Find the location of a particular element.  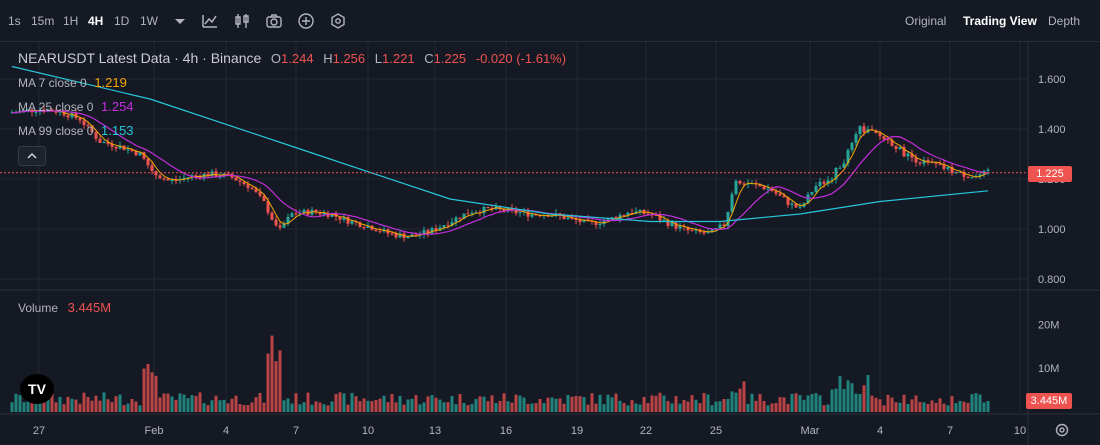

price-tick-label: 1.000 is located at coordinates (1052, 230).